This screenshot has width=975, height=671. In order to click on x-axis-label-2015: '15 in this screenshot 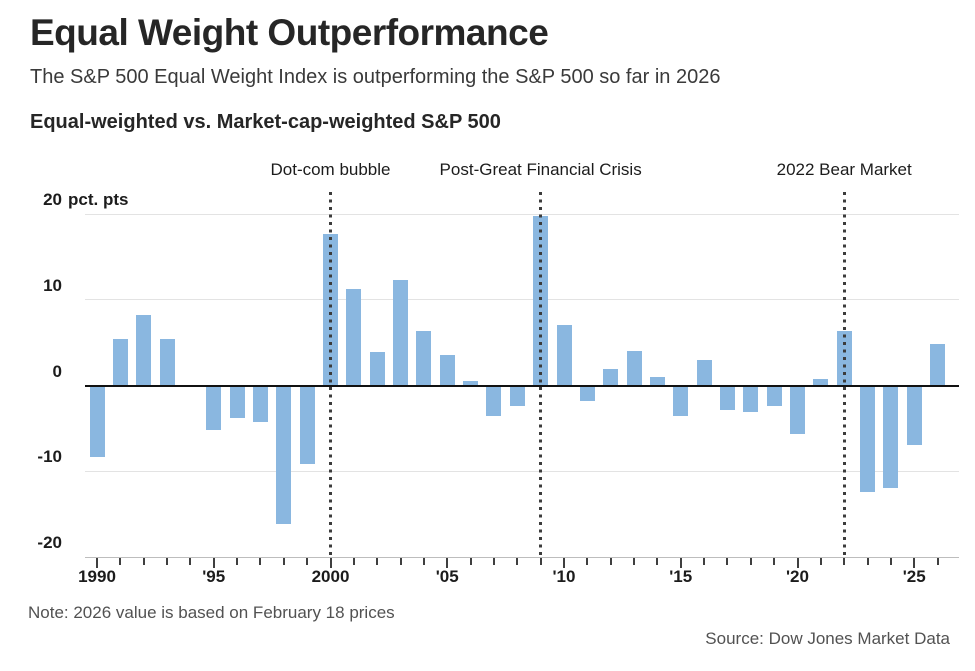, I will do `click(681, 576)`.